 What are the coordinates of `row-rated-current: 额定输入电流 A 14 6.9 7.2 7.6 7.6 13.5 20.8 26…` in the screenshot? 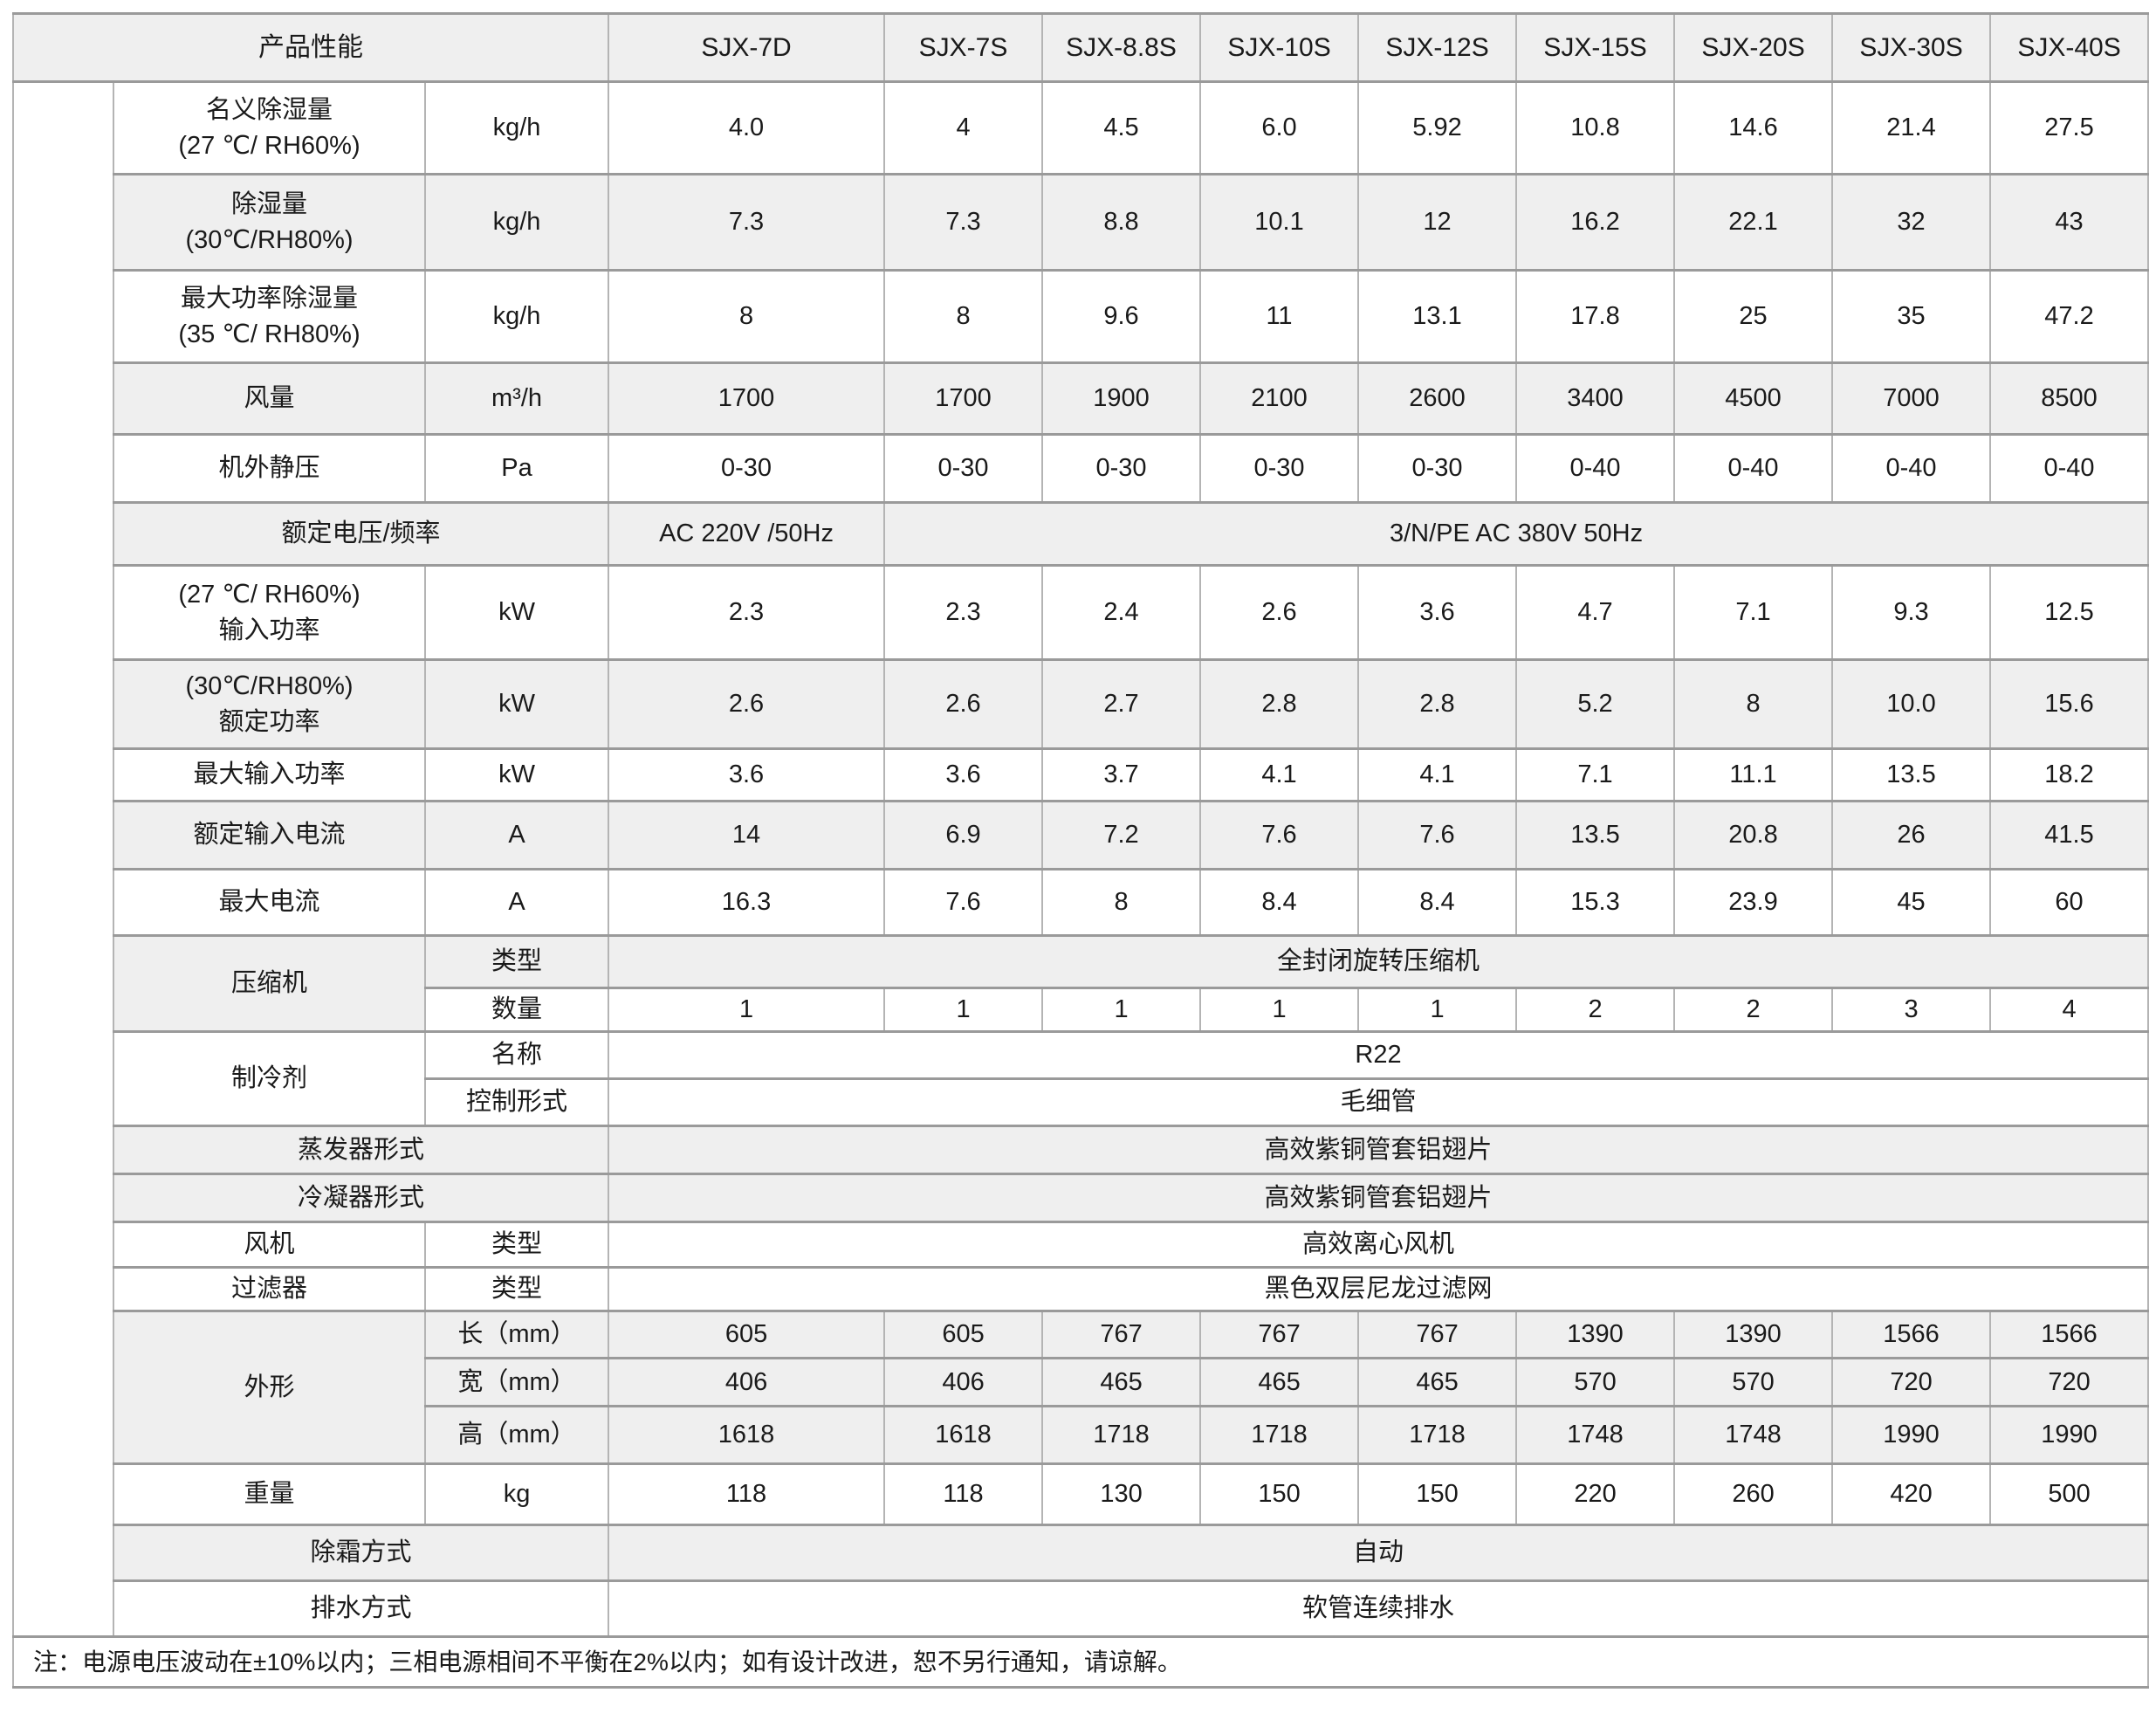 It's located at (1081, 835).